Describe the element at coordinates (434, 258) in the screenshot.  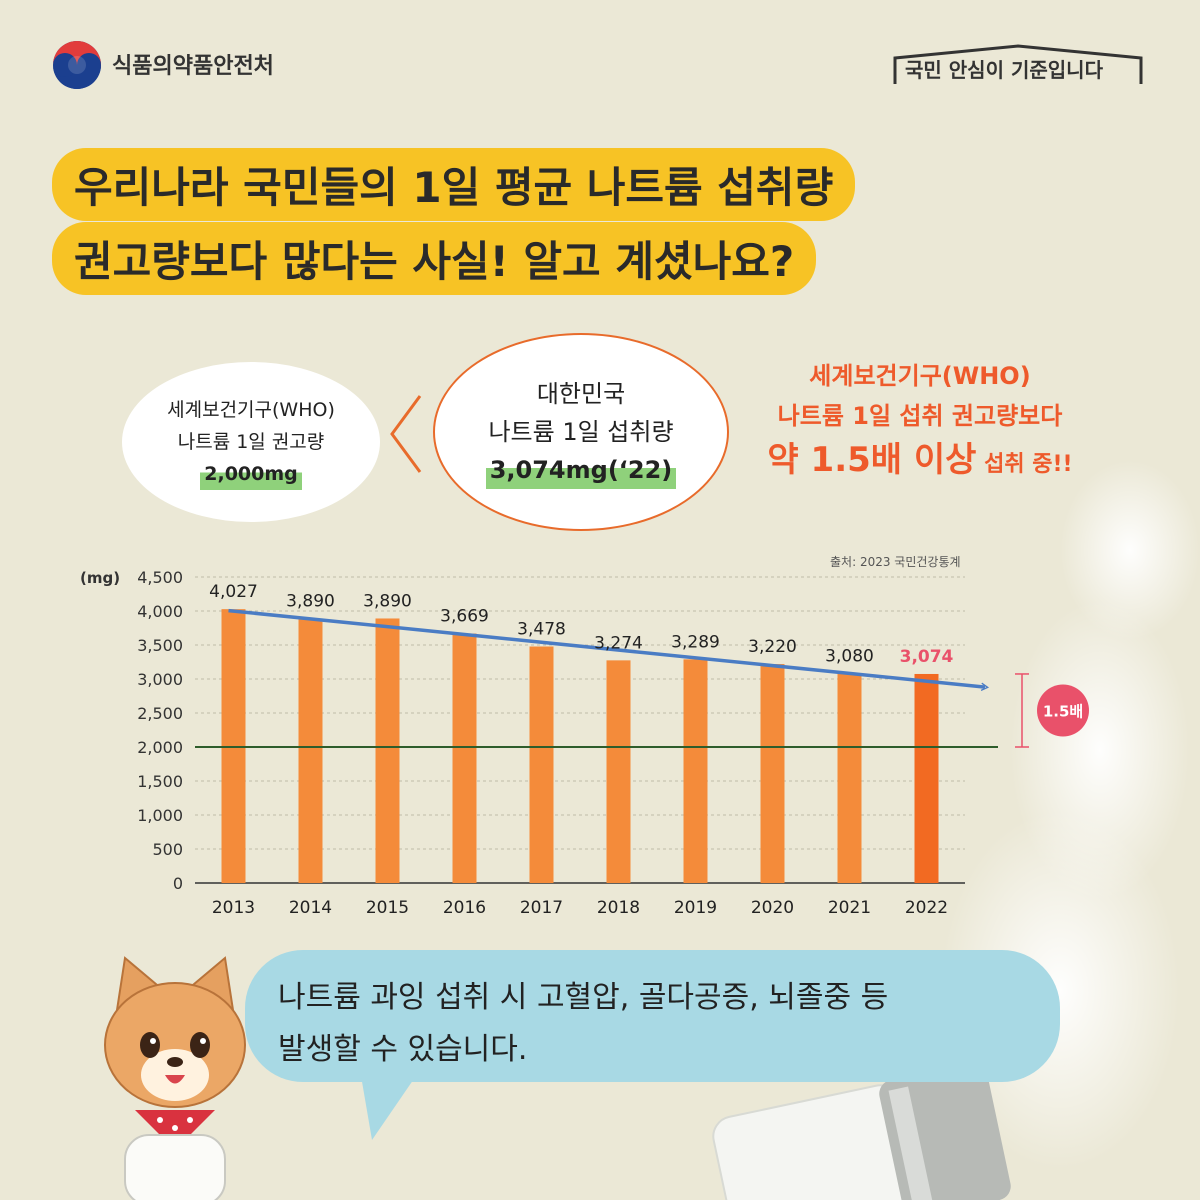
I see `title-line-2: 권고량보다 많다는 사실! 알고 계셨나요?` at that location.